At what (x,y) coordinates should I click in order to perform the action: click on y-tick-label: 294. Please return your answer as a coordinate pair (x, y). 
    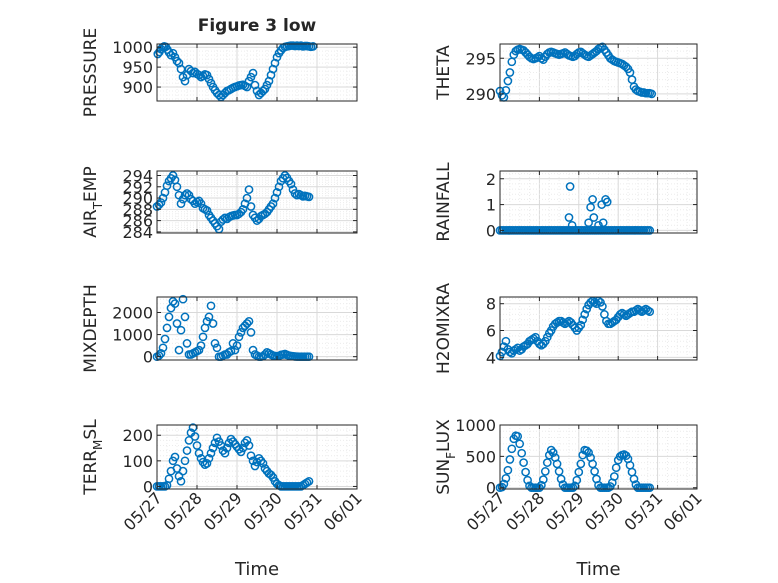
    Looking at the image, I should click on (137, 176).